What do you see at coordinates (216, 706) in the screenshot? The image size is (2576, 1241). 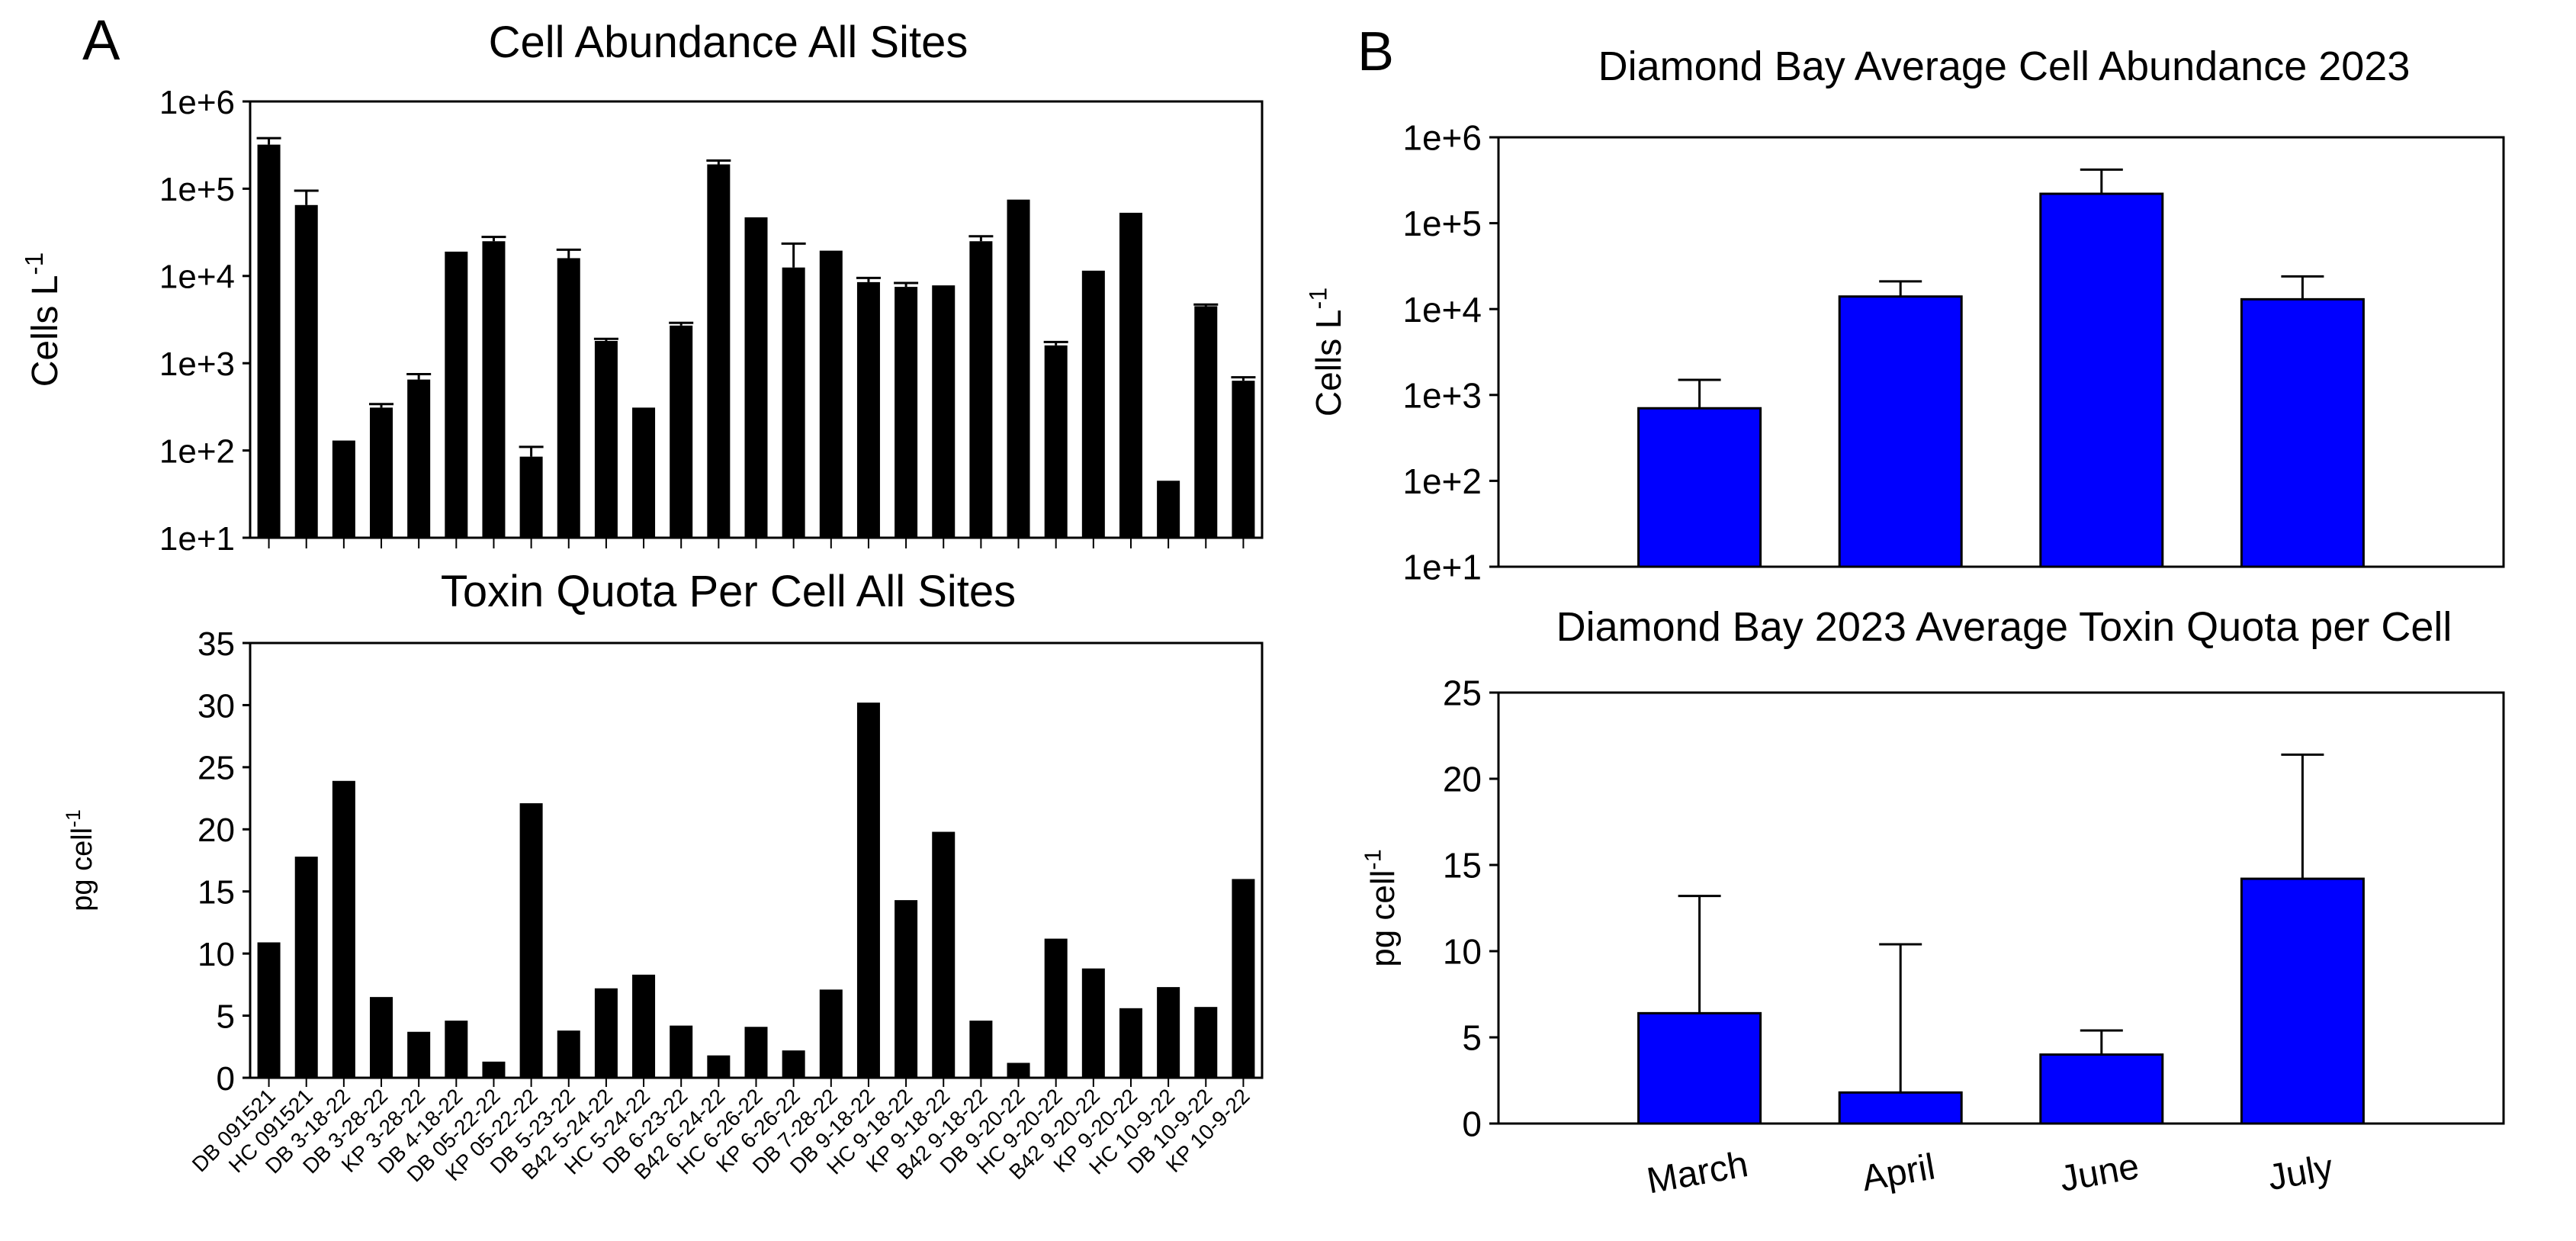 I see `y-tick-label: 30` at bounding box center [216, 706].